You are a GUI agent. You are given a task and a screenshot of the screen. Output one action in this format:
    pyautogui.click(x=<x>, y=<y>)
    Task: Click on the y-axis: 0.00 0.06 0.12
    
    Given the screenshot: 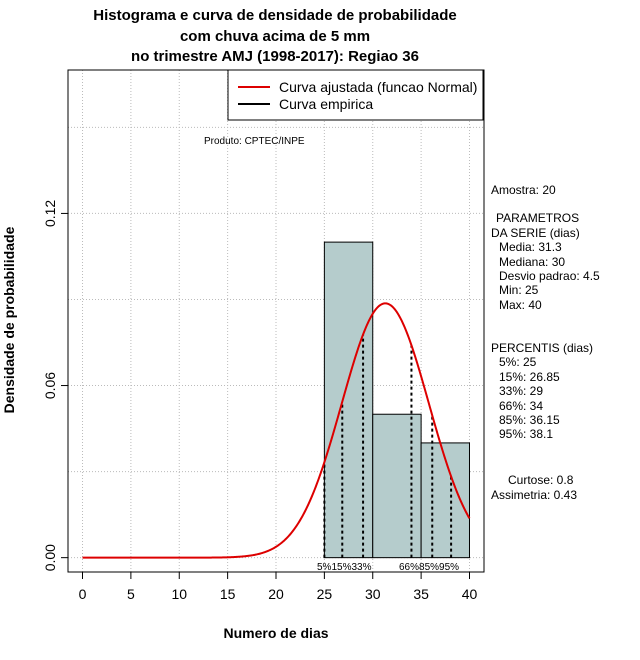 What is the action you would take?
    pyautogui.click(x=55, y=385)
    